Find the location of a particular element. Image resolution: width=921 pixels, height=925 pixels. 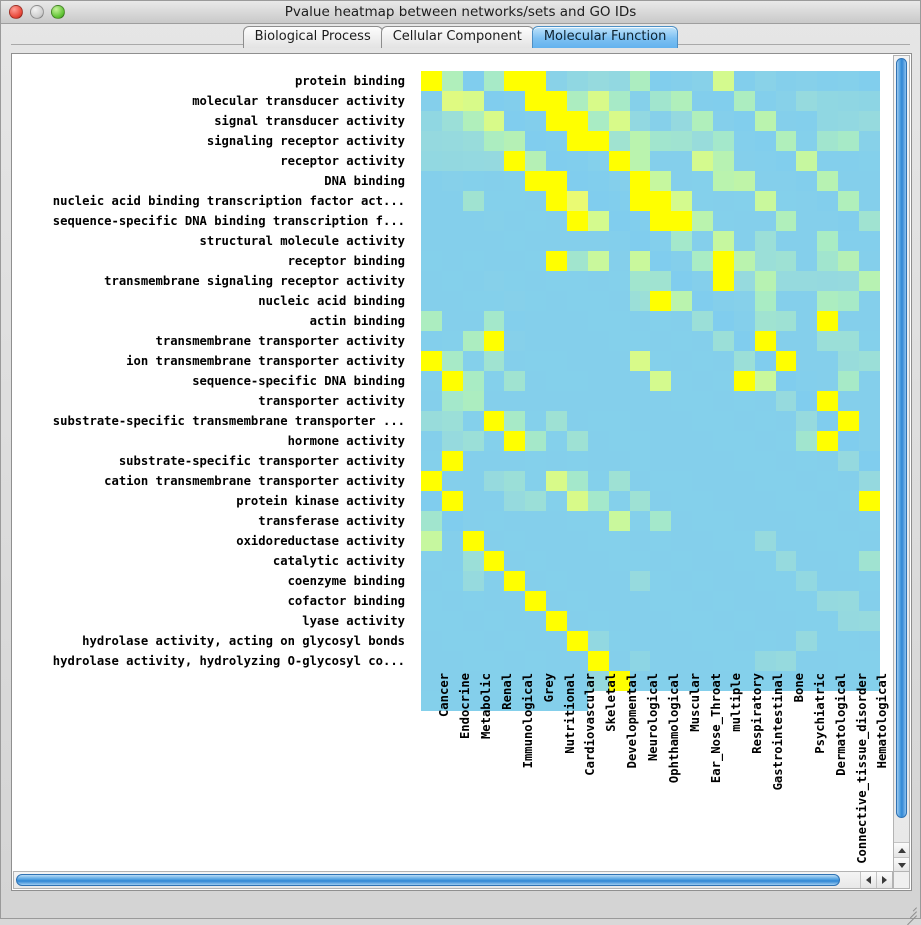

scroll-up-button is located at coordinates (901, 849).